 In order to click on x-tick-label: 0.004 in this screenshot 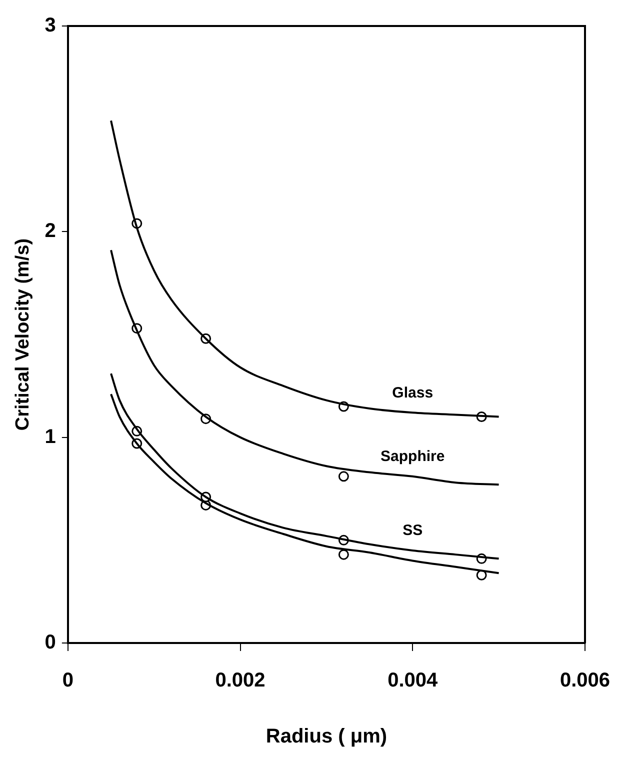, I will do `click(413, 681)`.